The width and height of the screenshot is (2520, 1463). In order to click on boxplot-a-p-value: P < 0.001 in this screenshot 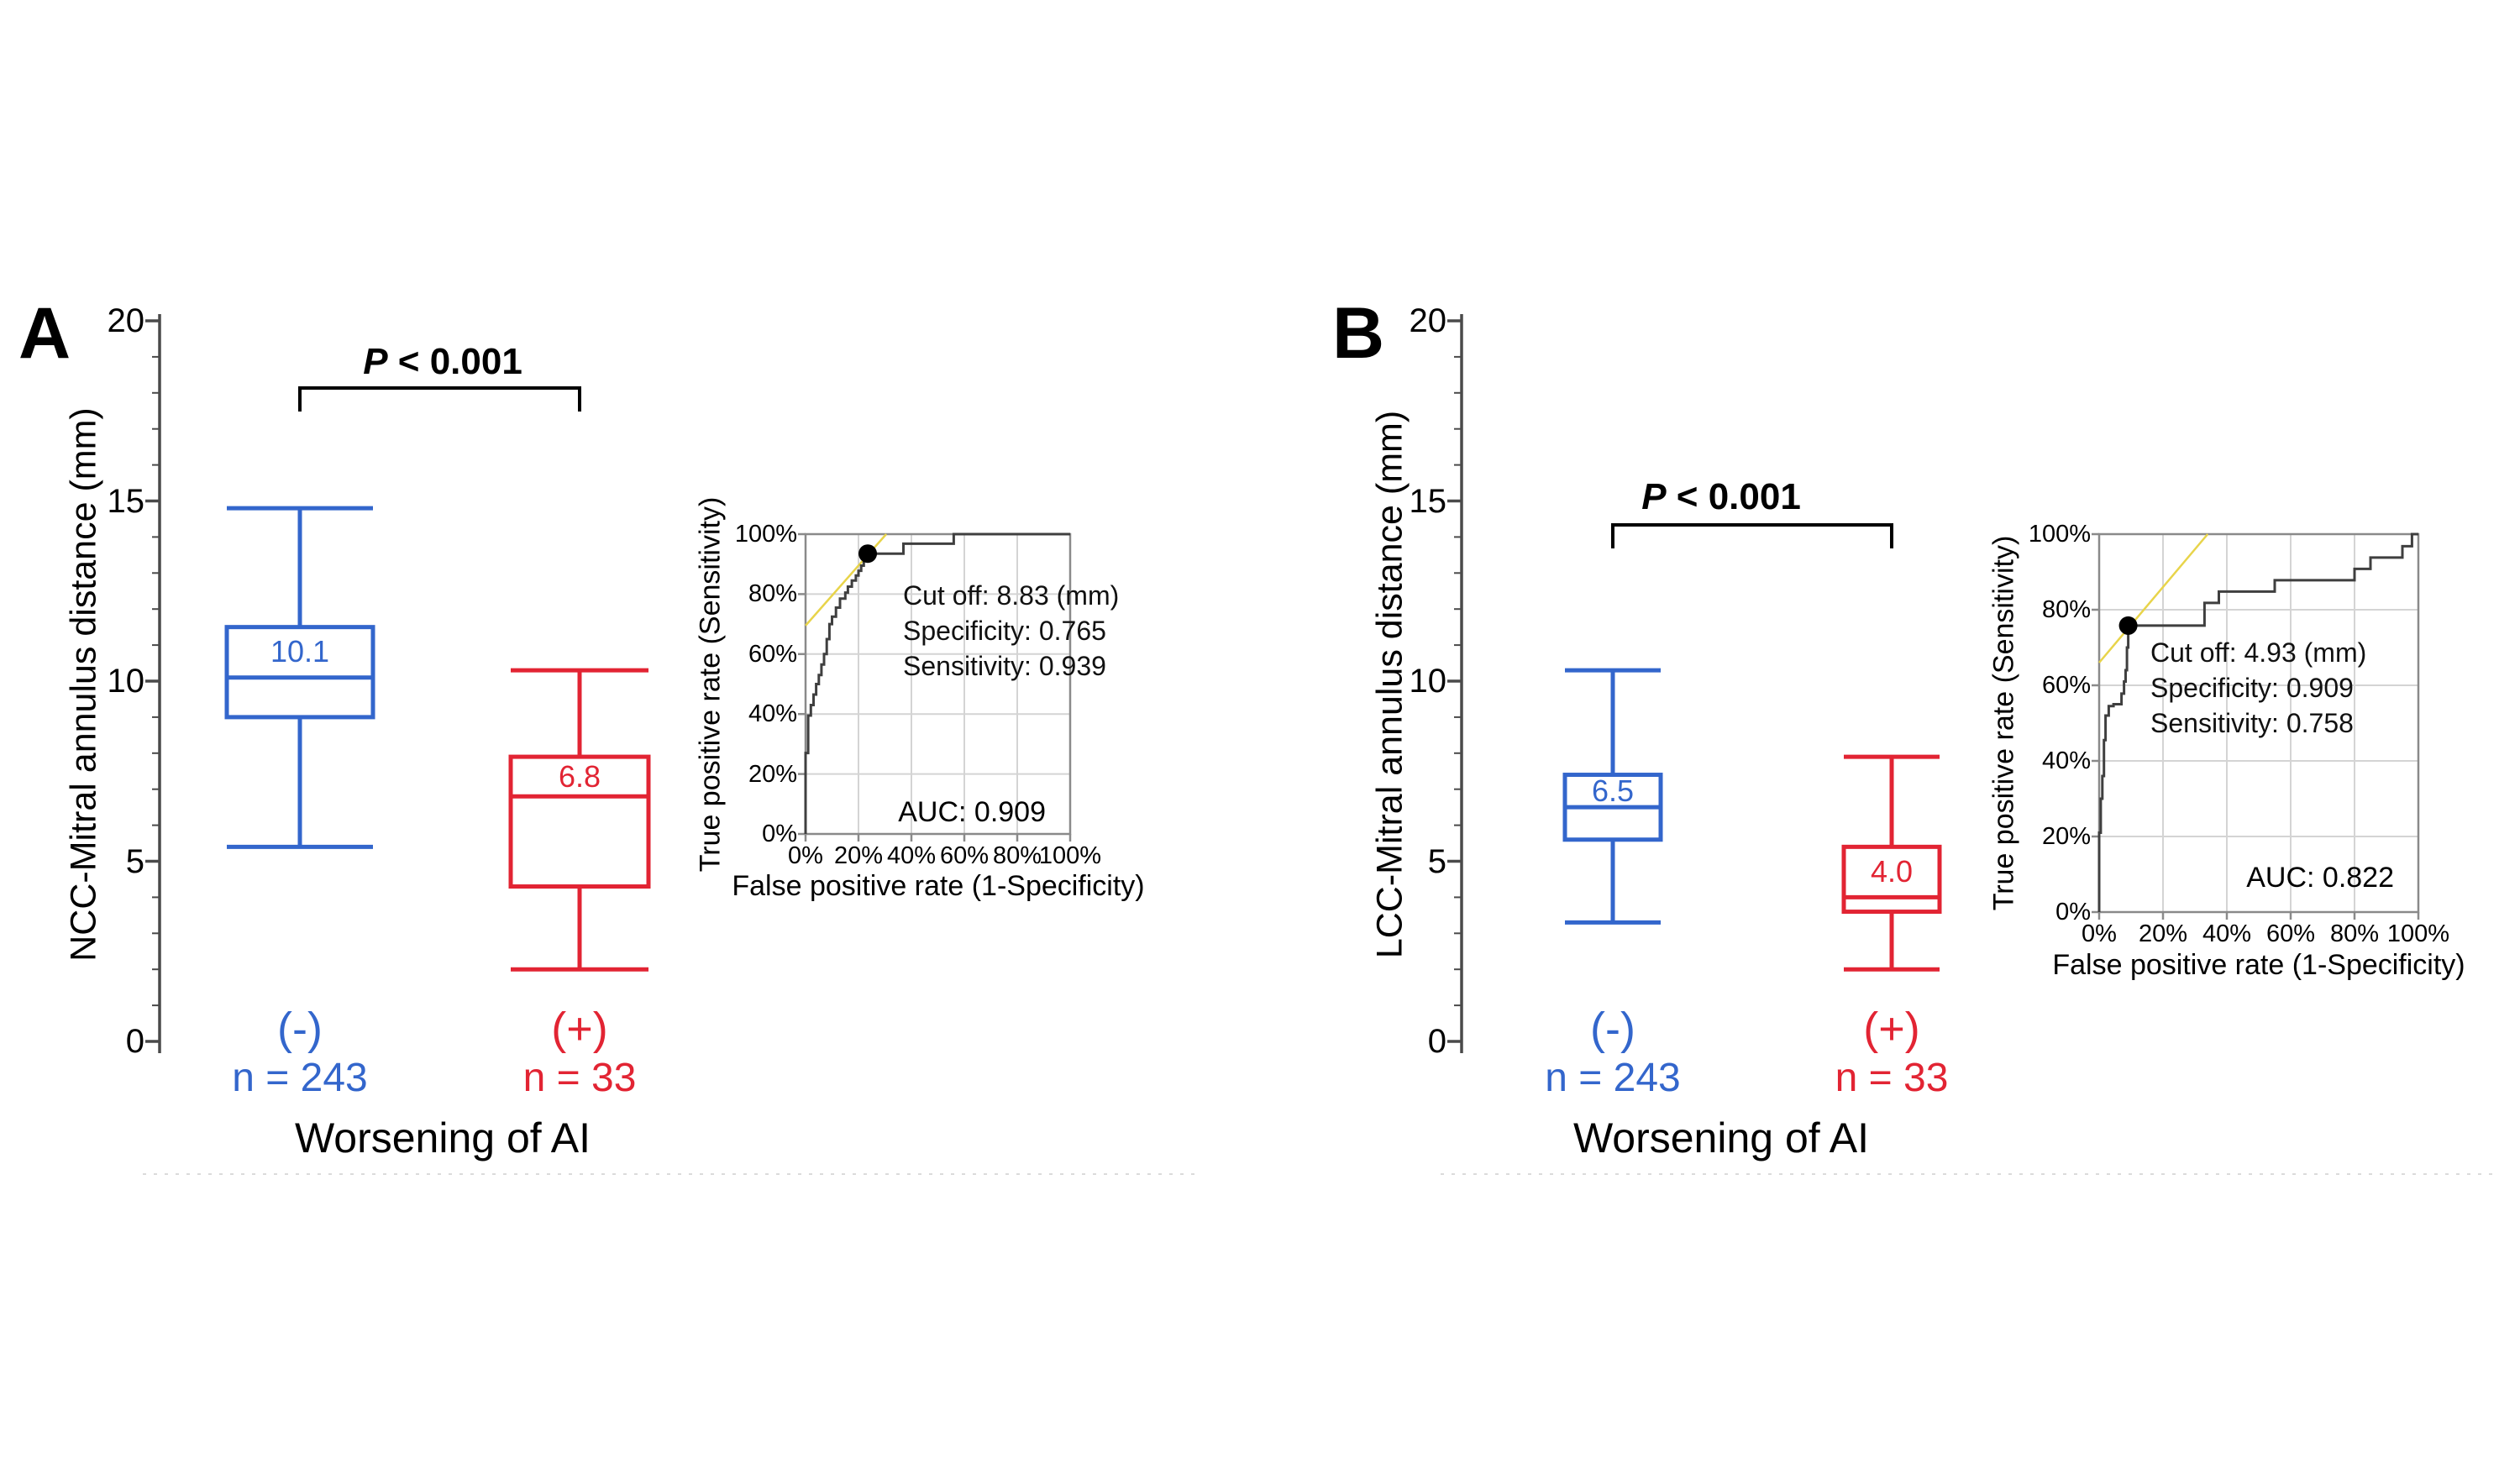, I will do `click(442, 361)`.